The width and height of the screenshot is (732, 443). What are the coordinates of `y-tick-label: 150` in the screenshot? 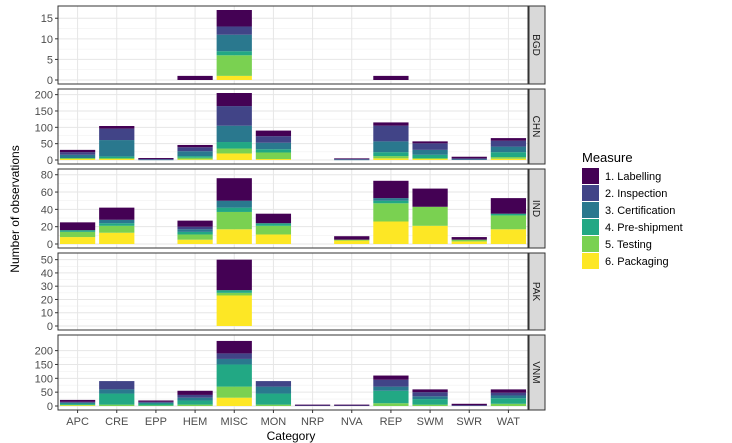 It's located at (44, 112).